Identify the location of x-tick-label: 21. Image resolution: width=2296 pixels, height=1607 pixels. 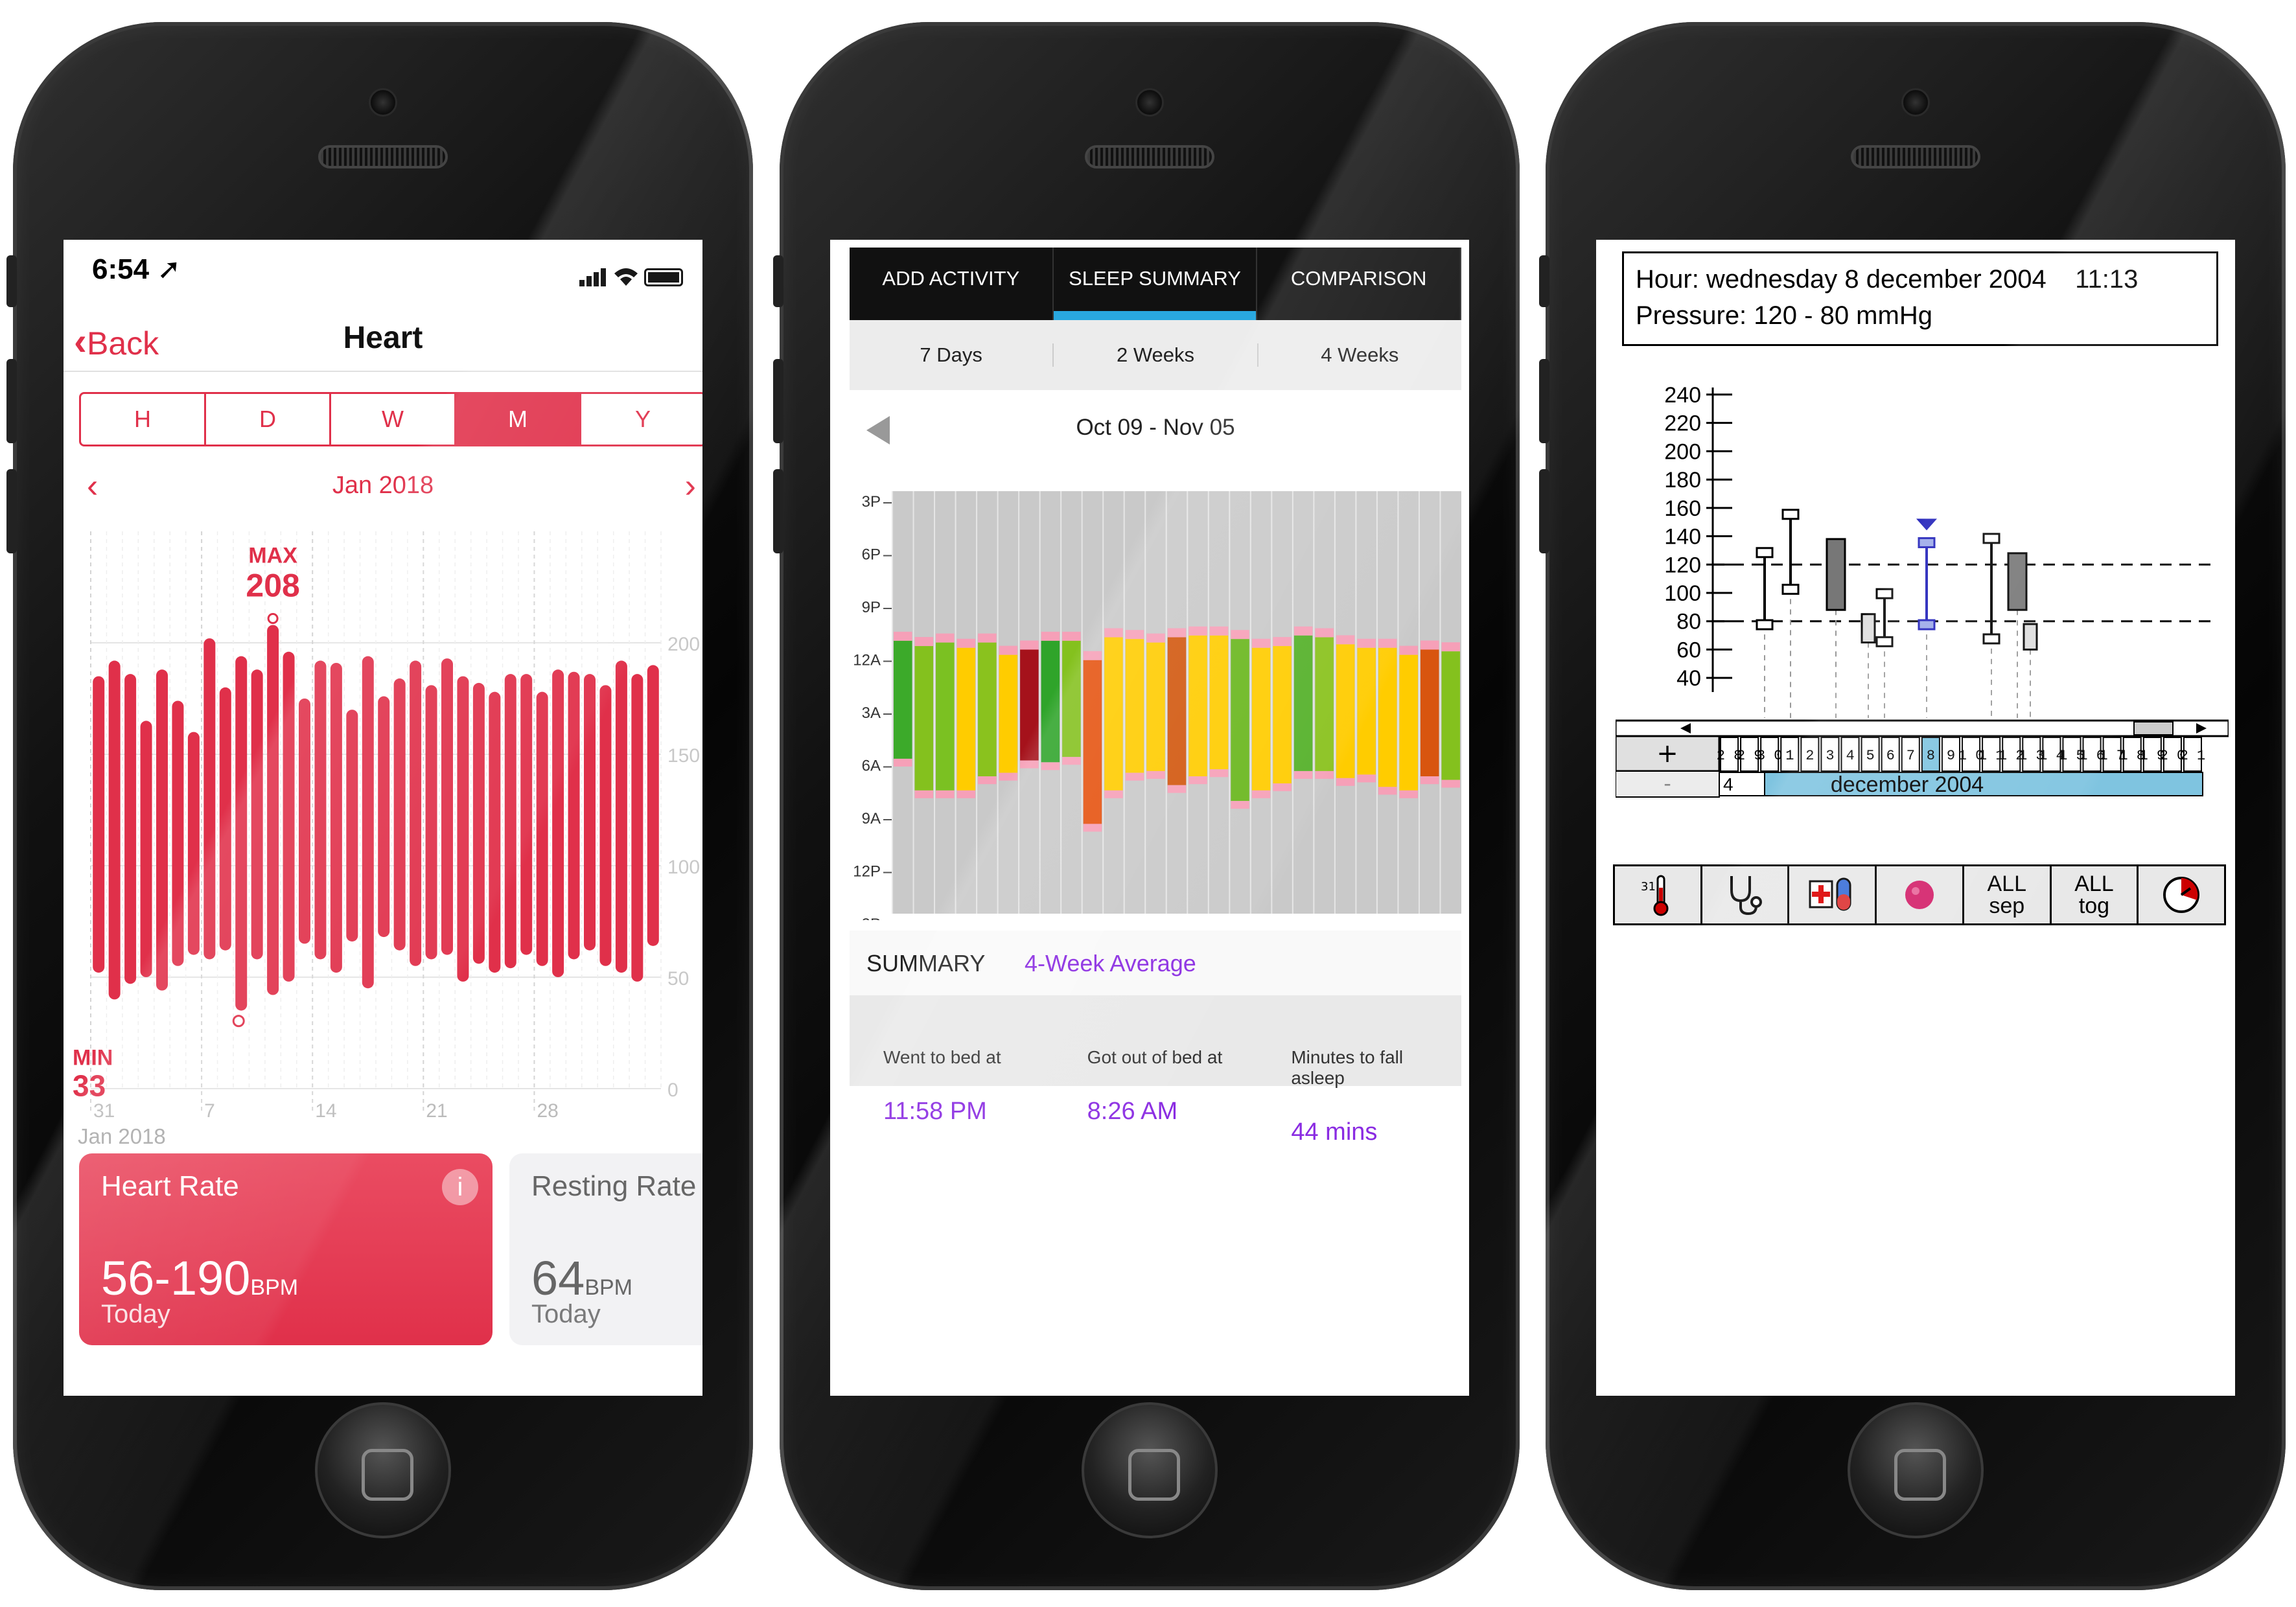
(436, 1110).